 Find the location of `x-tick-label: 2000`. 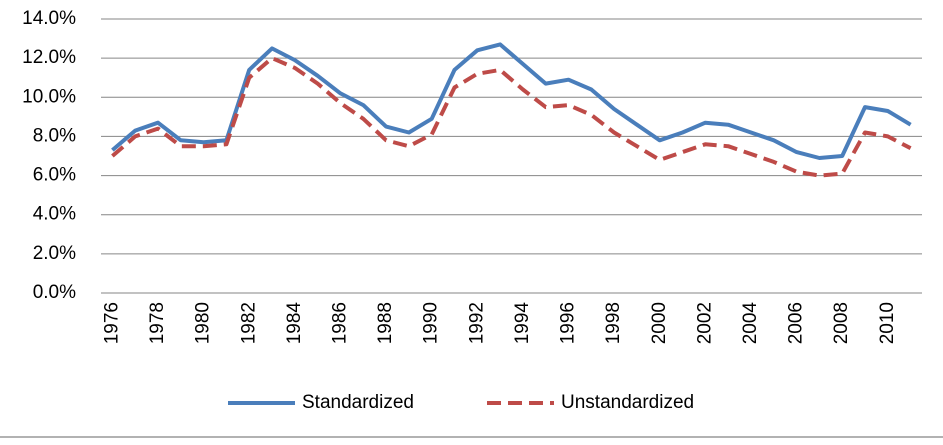

x-tick-label: 2000 is located at coordinates (659, 323).